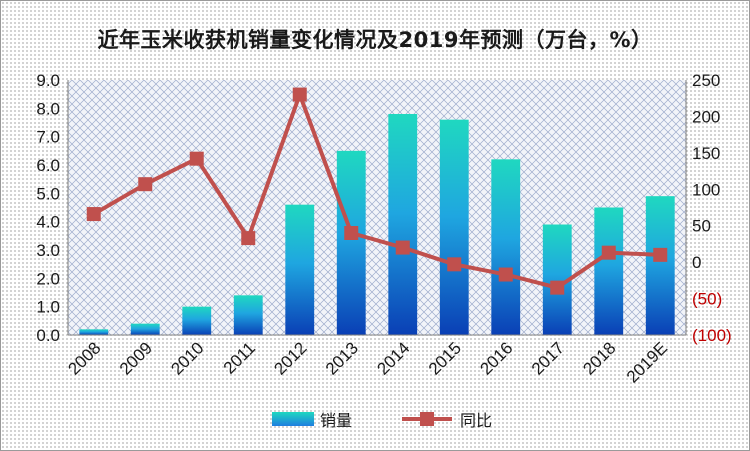 This screenshot has height=451, width=750. Describe the element at coordinates (48, 250) in the screenshot. I see `left-tick-label: 3.0` at that location.